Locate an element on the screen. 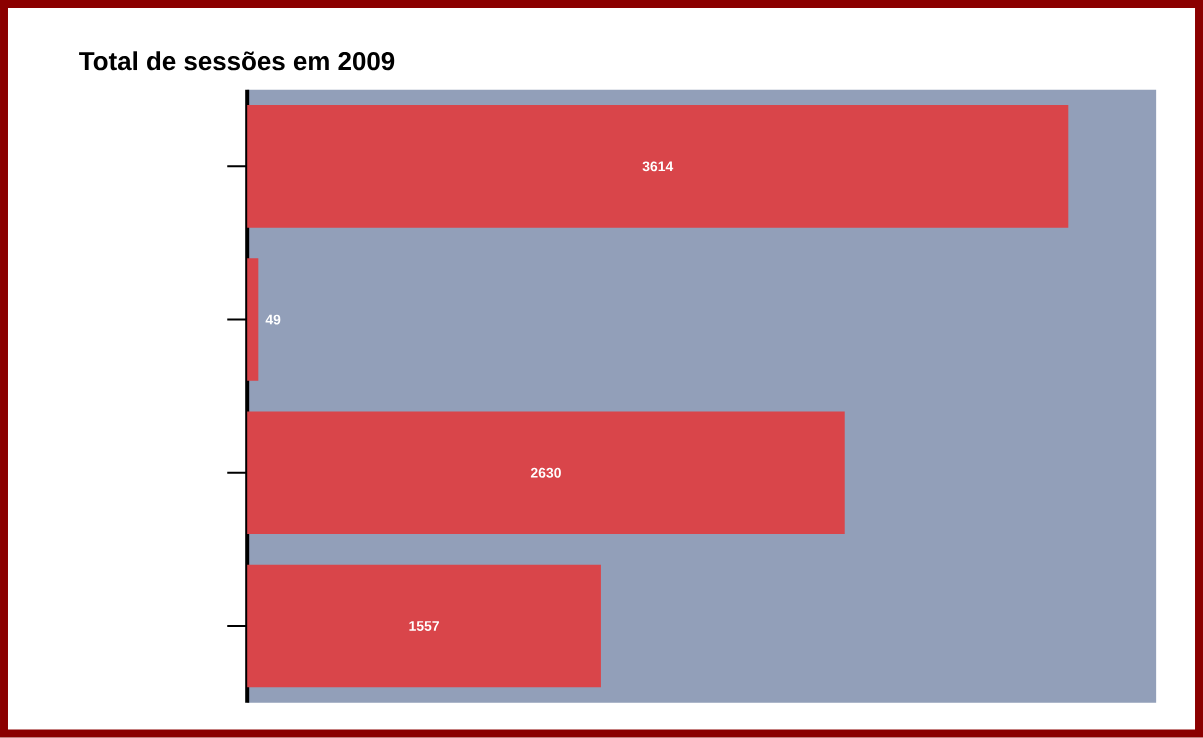 This screenshot has height=738, width=1203. data-label: 1557 is located at coordinates (424, 626).